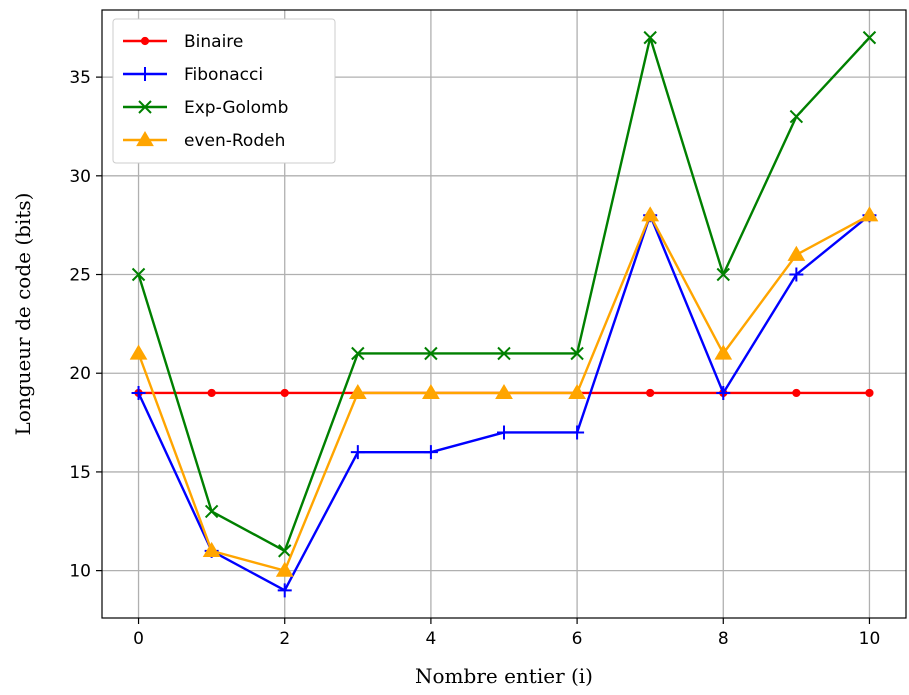 This screenshot has height=695, width=909. Describe the element at coordinates (80, 177) in the screenshot. I see `y-tick-label: 30` at that location.